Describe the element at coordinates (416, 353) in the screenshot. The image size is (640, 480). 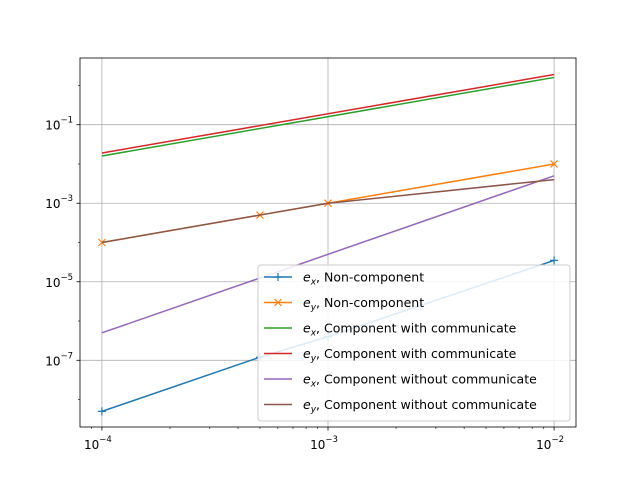
I see `legend-text-3: , Component with communicate` at that location.